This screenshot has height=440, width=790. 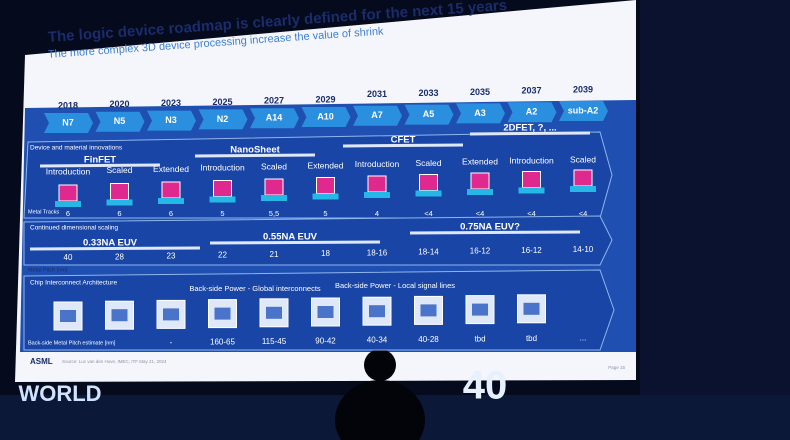 I want to click on audience-head, so click(x=380, y=365).